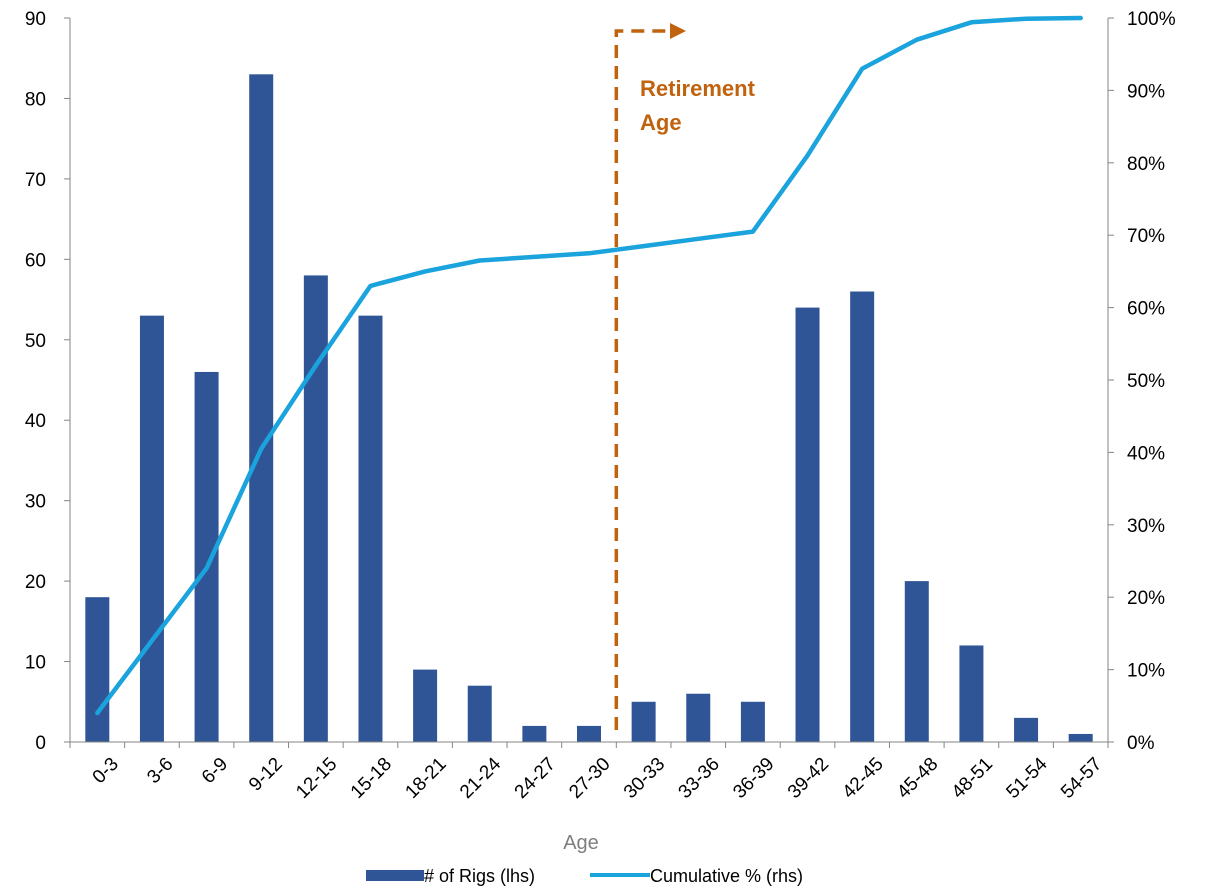 The image size is (1216, 891). Describe the element at coordinates (481, 778) in the screenshot. I see `x-tick-label: 21-24` at that location.